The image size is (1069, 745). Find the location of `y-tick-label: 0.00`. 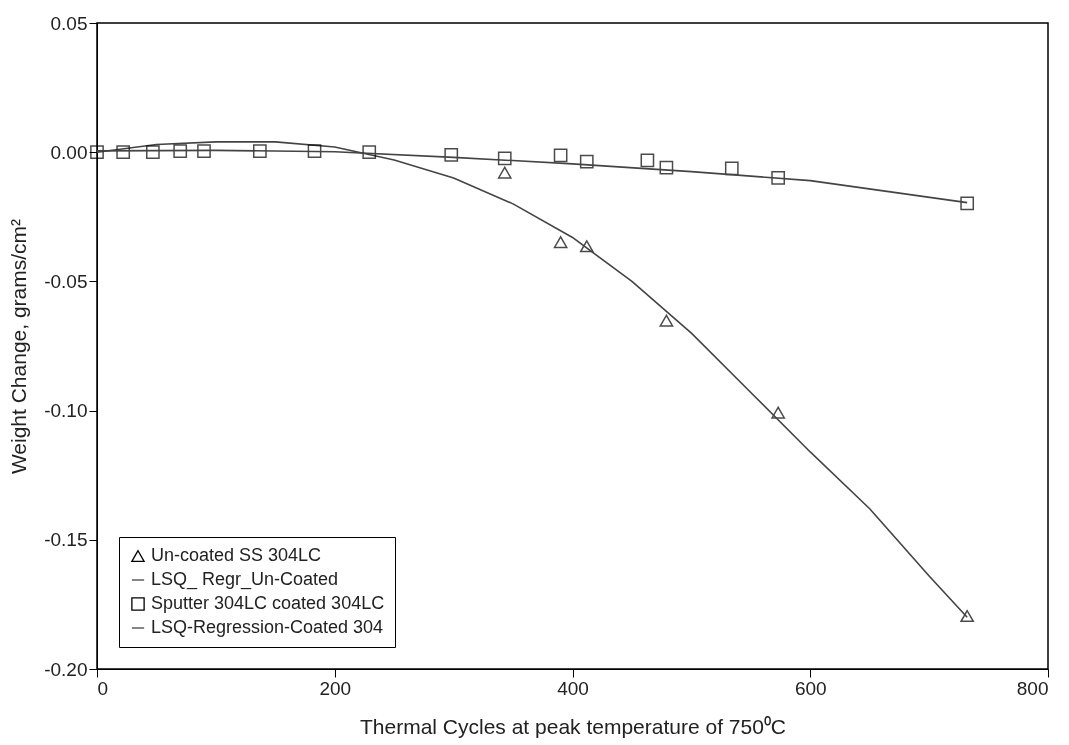

y-tick-label: 0.00 is located at coordinates (69, 152).